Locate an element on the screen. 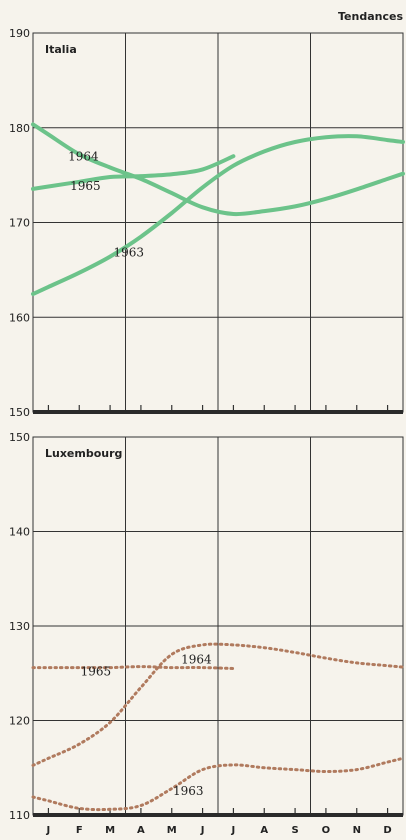 The width and height of the screenshot is (406, 840). x-tick-label: N is located at coordinates (357, 830).